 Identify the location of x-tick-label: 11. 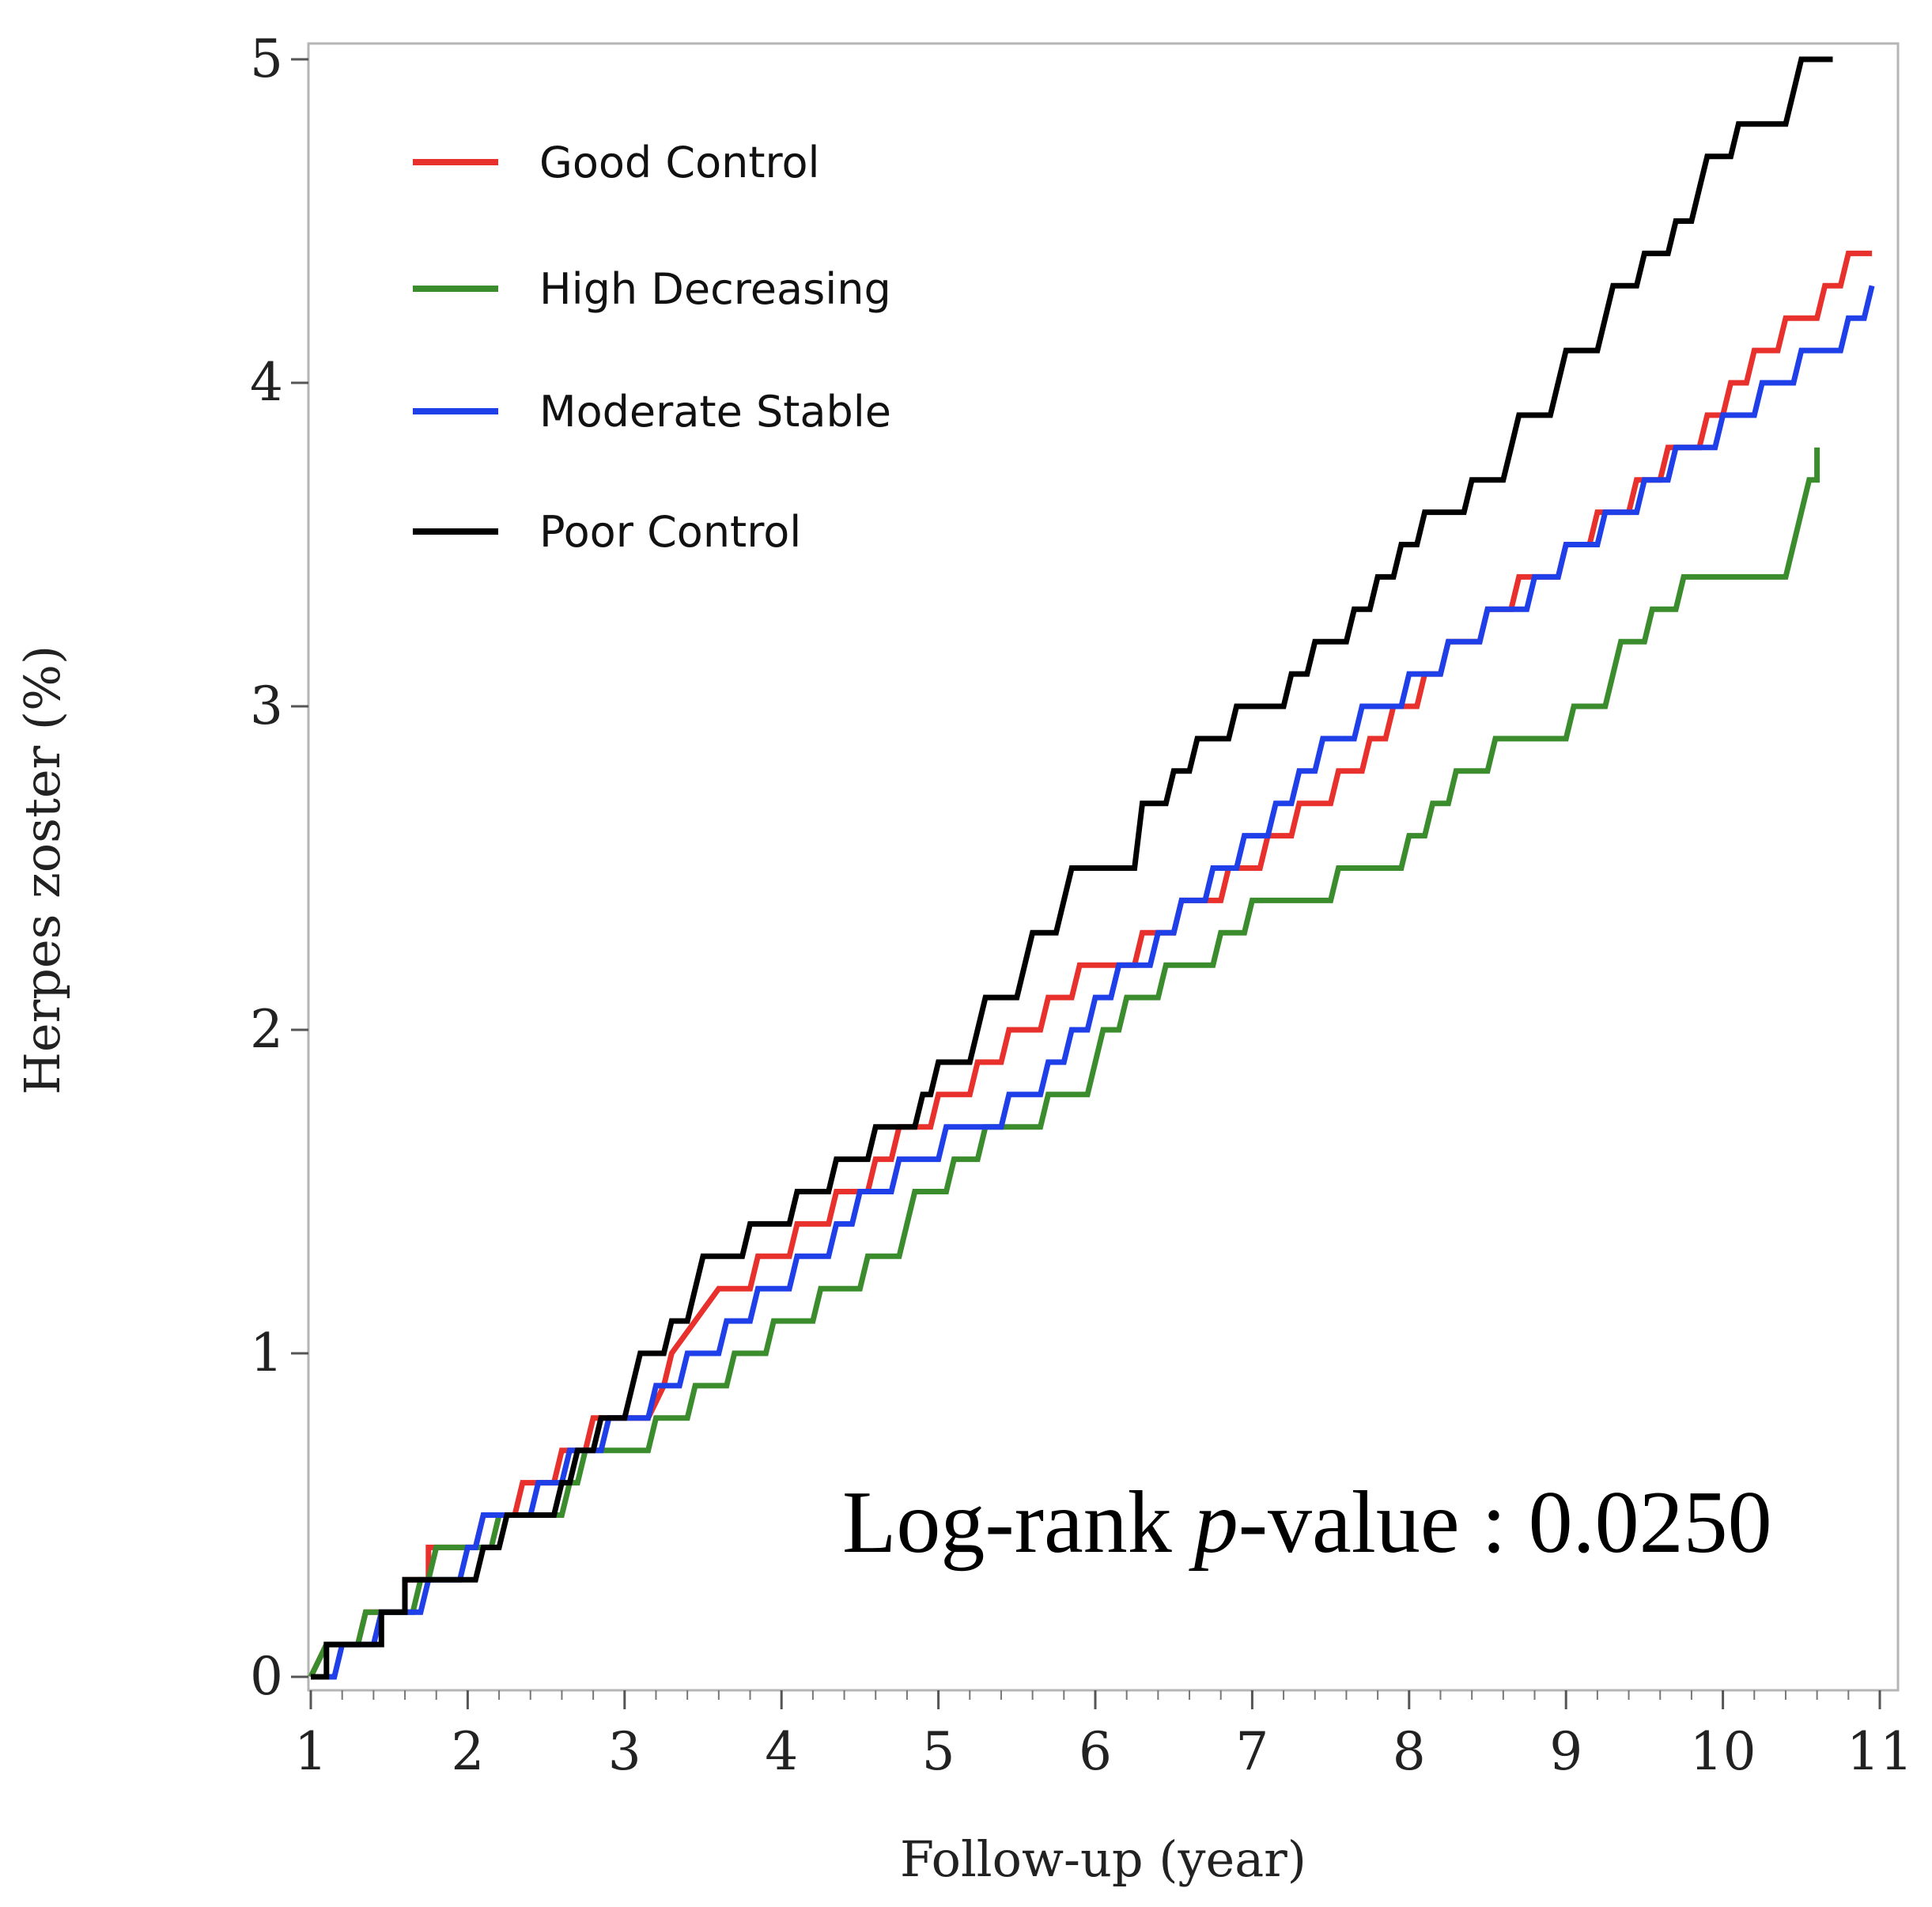
(1880, 1751).